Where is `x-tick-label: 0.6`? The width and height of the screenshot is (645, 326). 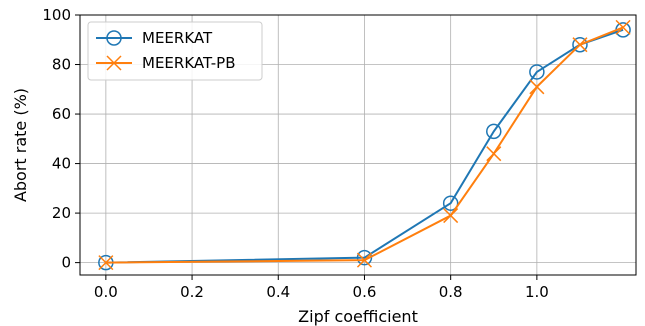
x-tick-label: 0.6 is located at coordinates (365, 292).